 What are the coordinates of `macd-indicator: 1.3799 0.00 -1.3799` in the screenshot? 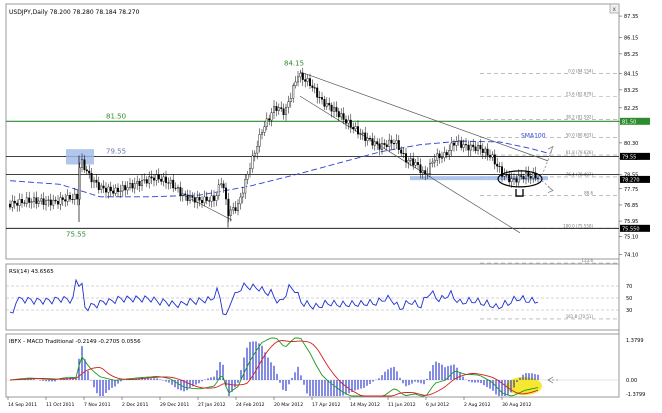 It's located at (325, 367).